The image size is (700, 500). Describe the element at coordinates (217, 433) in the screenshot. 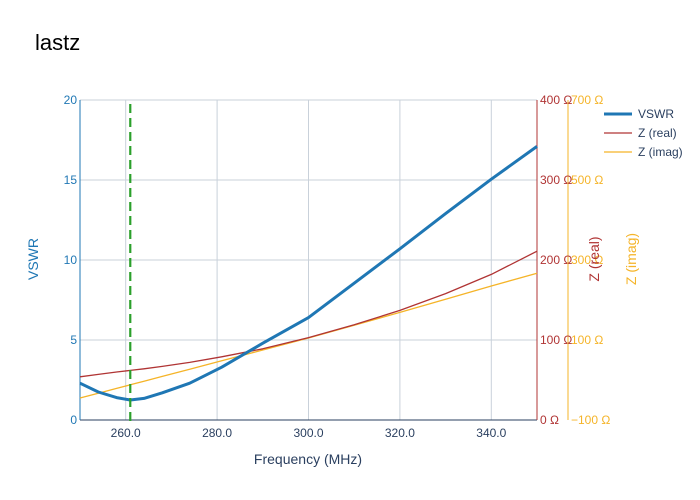

I see `x-tick-label: 280.0` at that location.